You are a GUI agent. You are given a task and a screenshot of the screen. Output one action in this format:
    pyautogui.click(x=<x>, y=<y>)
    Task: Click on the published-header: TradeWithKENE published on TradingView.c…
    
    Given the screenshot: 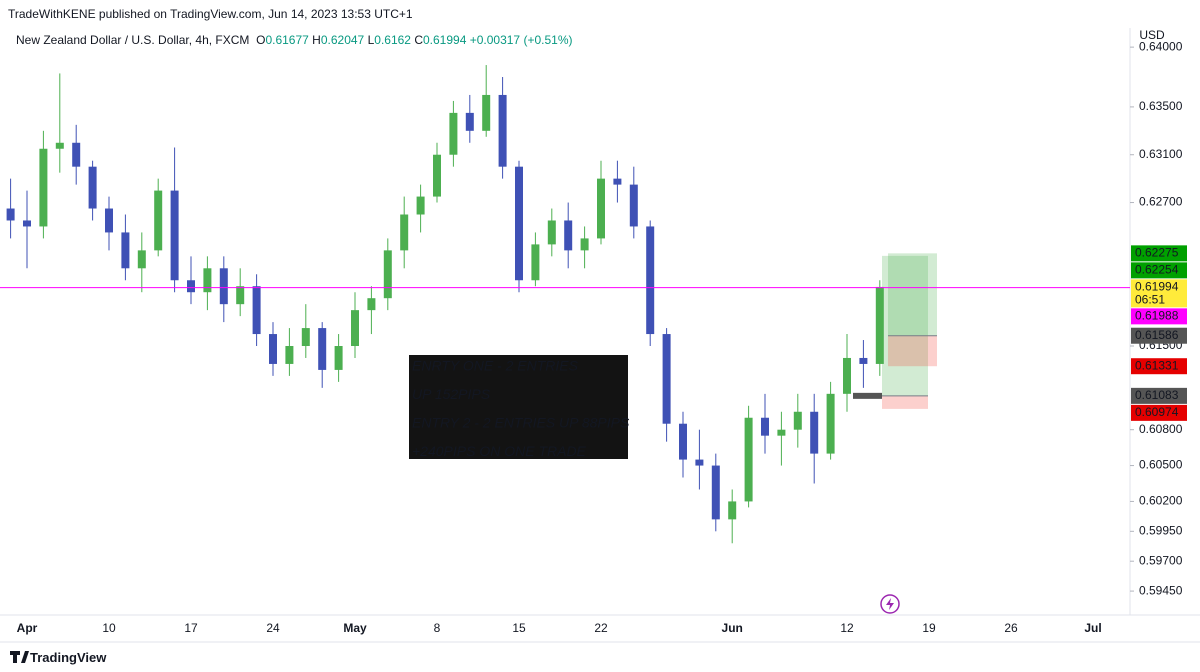 What is the action you would take?
    pyautogui.click(x=210, y=14)
    